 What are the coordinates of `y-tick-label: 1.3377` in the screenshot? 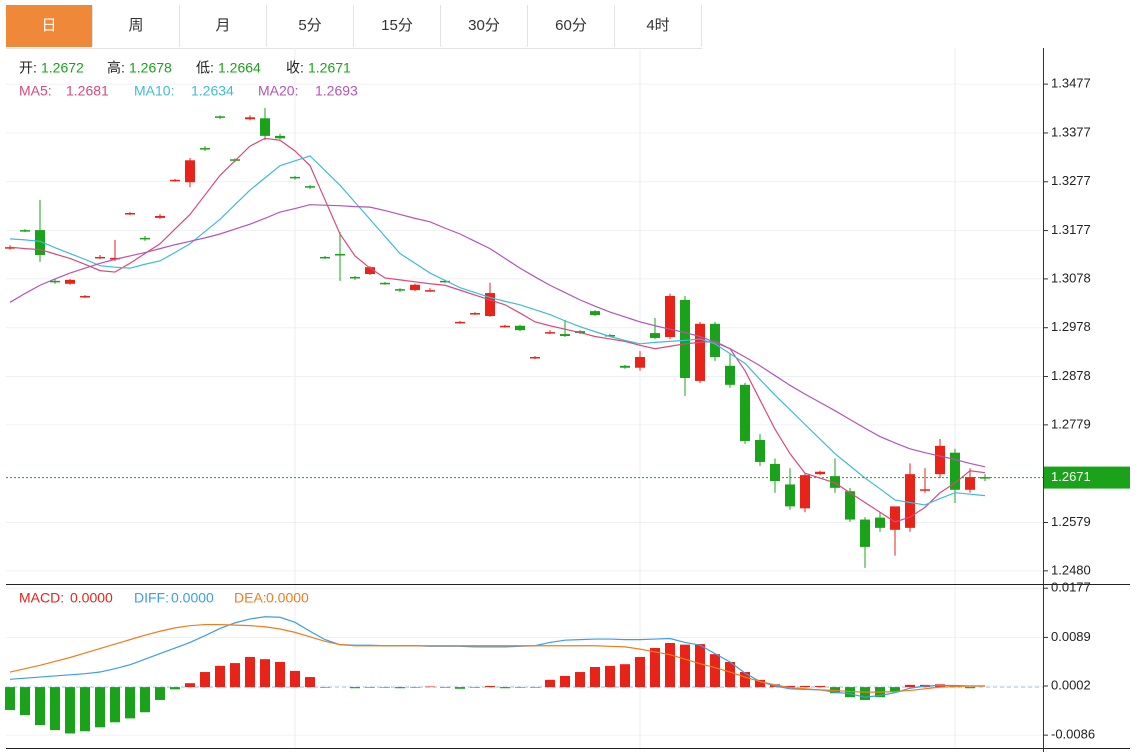 It's located at (1071, 131).